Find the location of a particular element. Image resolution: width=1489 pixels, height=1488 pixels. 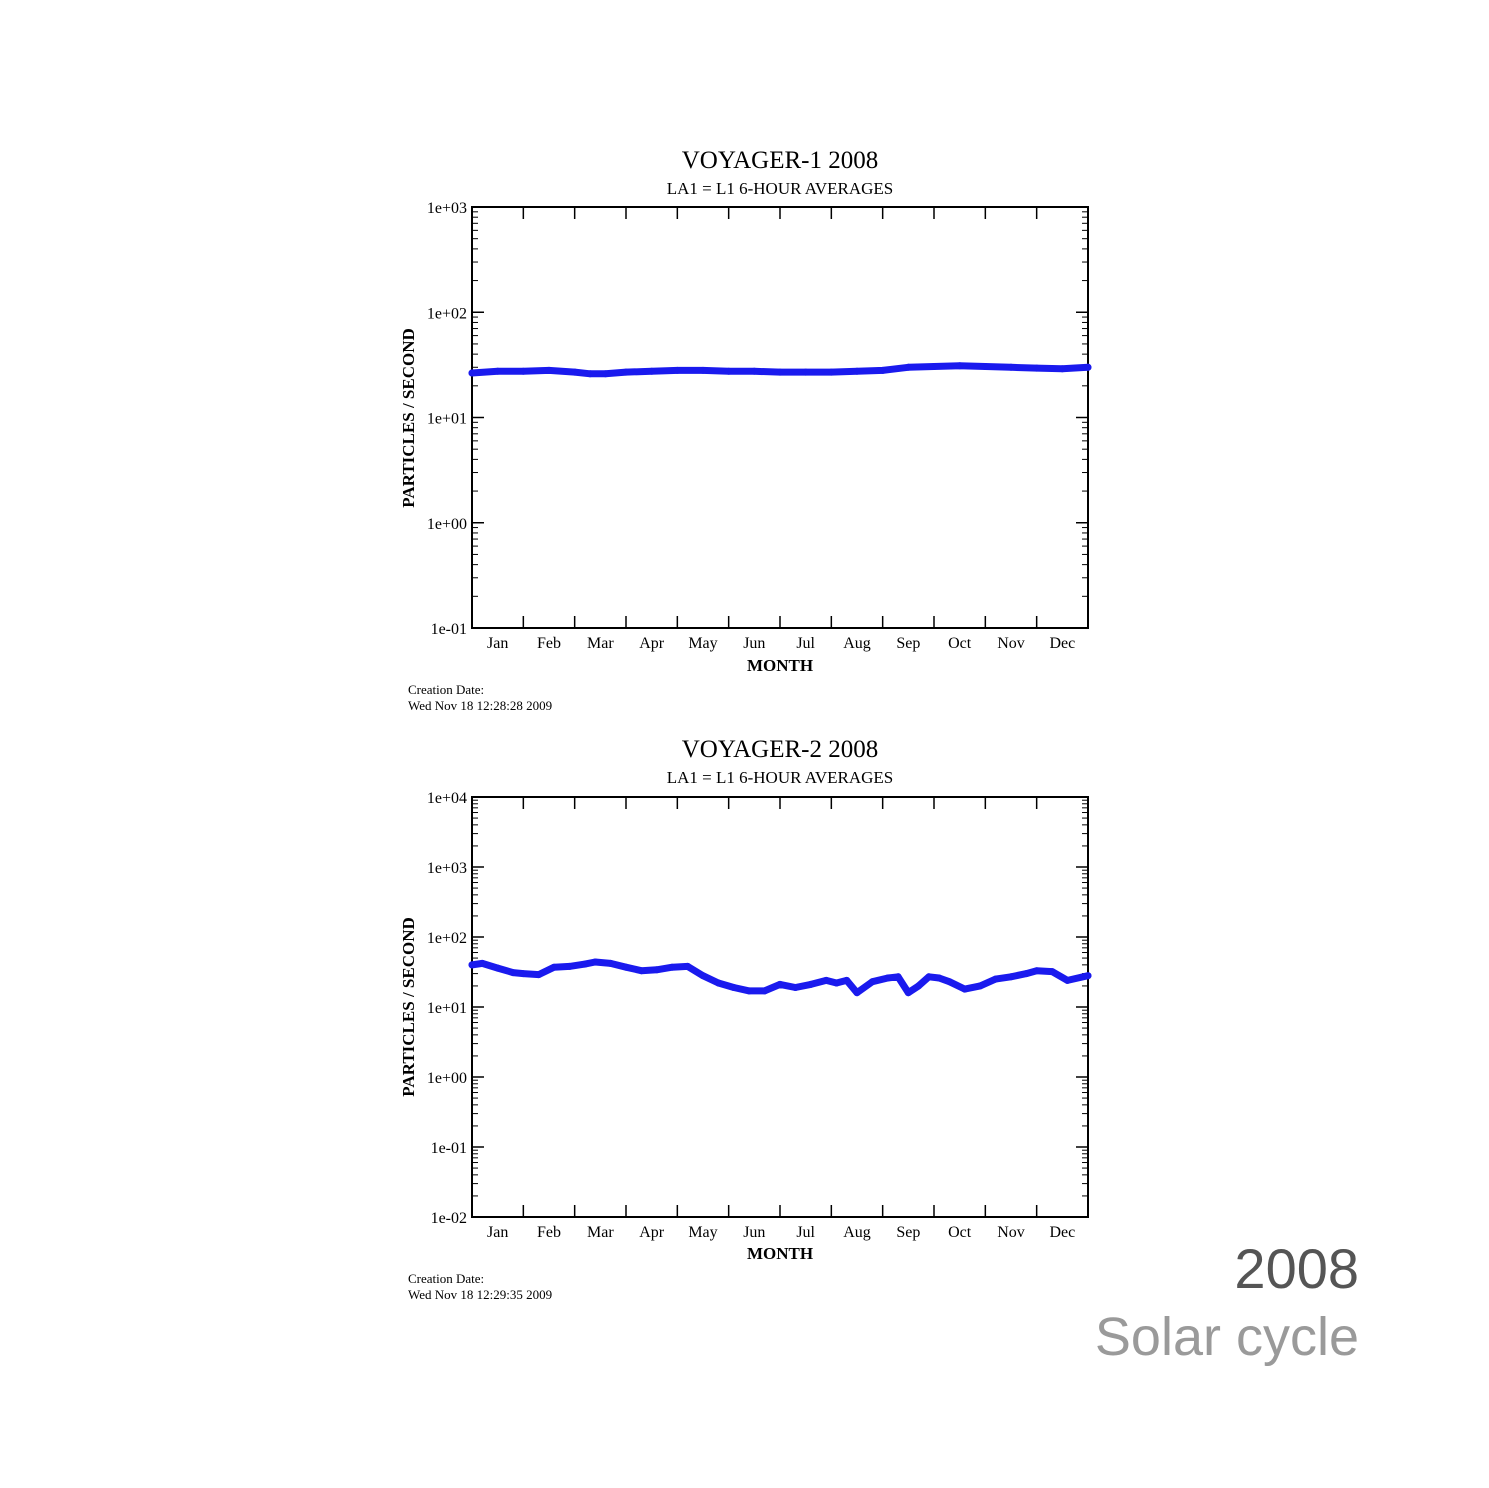

x-tick-label: Dec is located at coordinates (1062, 1232).